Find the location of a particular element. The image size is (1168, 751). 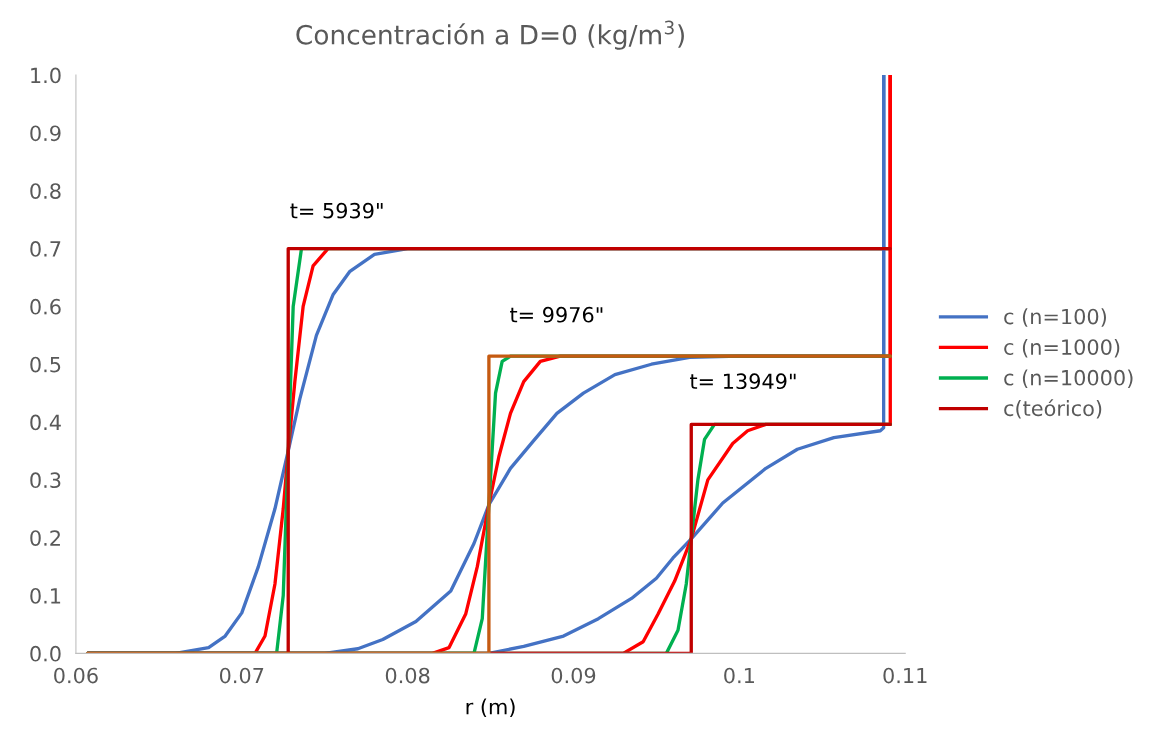

legend-label: c(teórico) is located at coordinates (1053, 409).